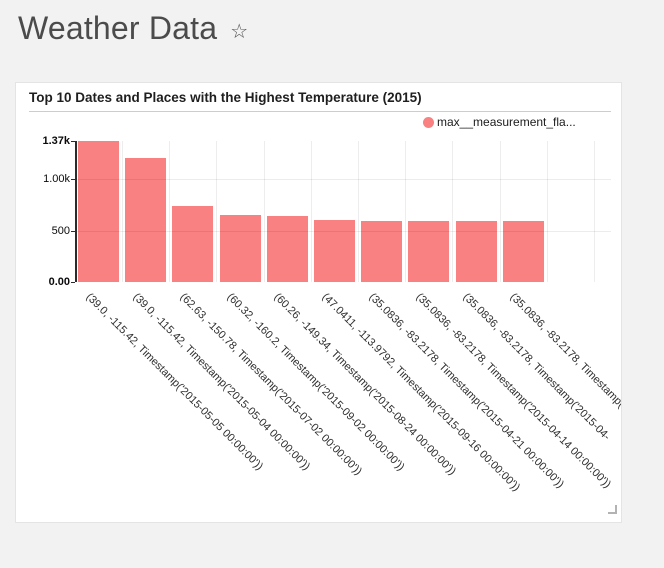 The width and height of the screenshot is (664, 568). Describe the element at coordinates (239, 32) in the screenshot. I see `favorite-star-icon: ☆` at that location.